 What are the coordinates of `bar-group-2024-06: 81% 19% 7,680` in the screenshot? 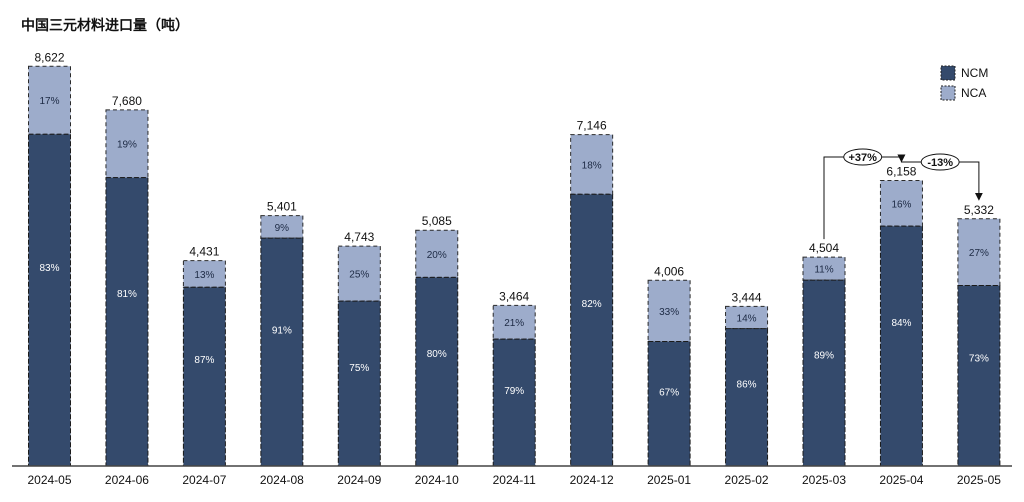 It's located at (127, 280).